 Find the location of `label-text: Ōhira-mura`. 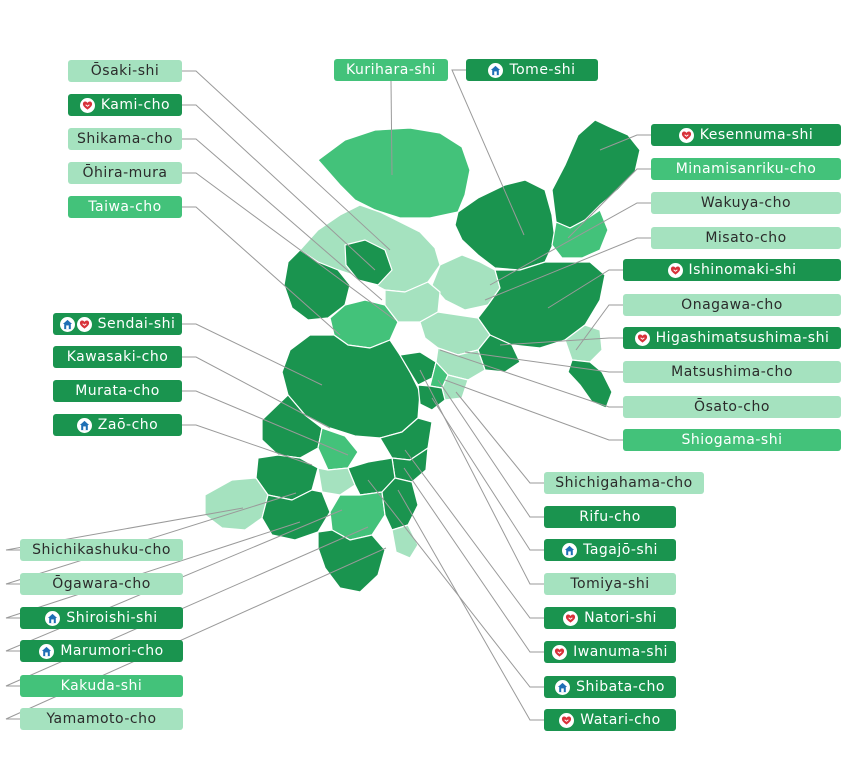

label-text: Ōhira-mura is located at coordinates (125, 173).